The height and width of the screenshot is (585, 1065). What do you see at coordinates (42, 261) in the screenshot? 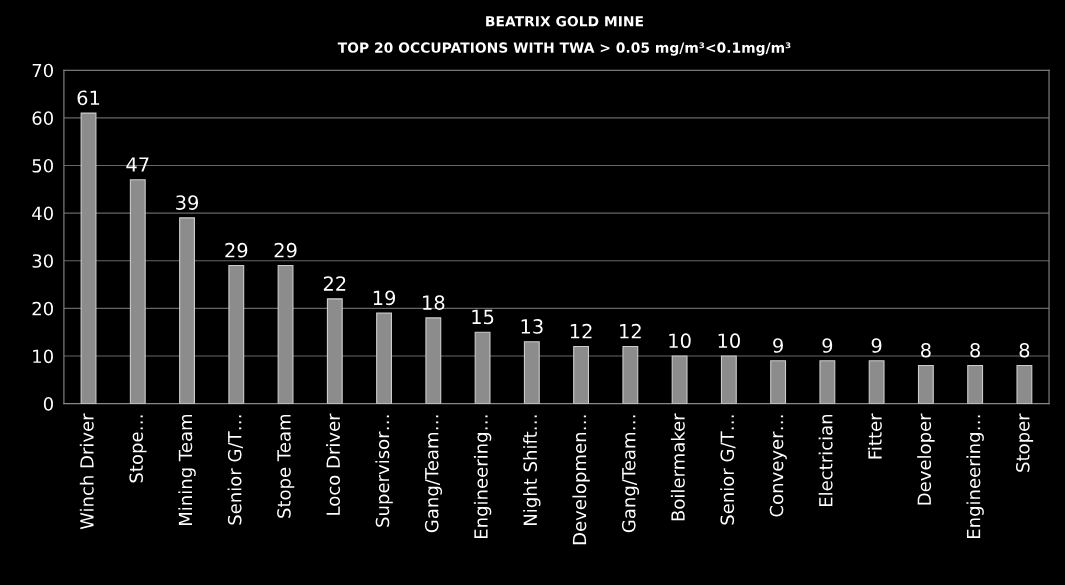
I see `y-tick-label: 30` at bounding box center [42, 261].